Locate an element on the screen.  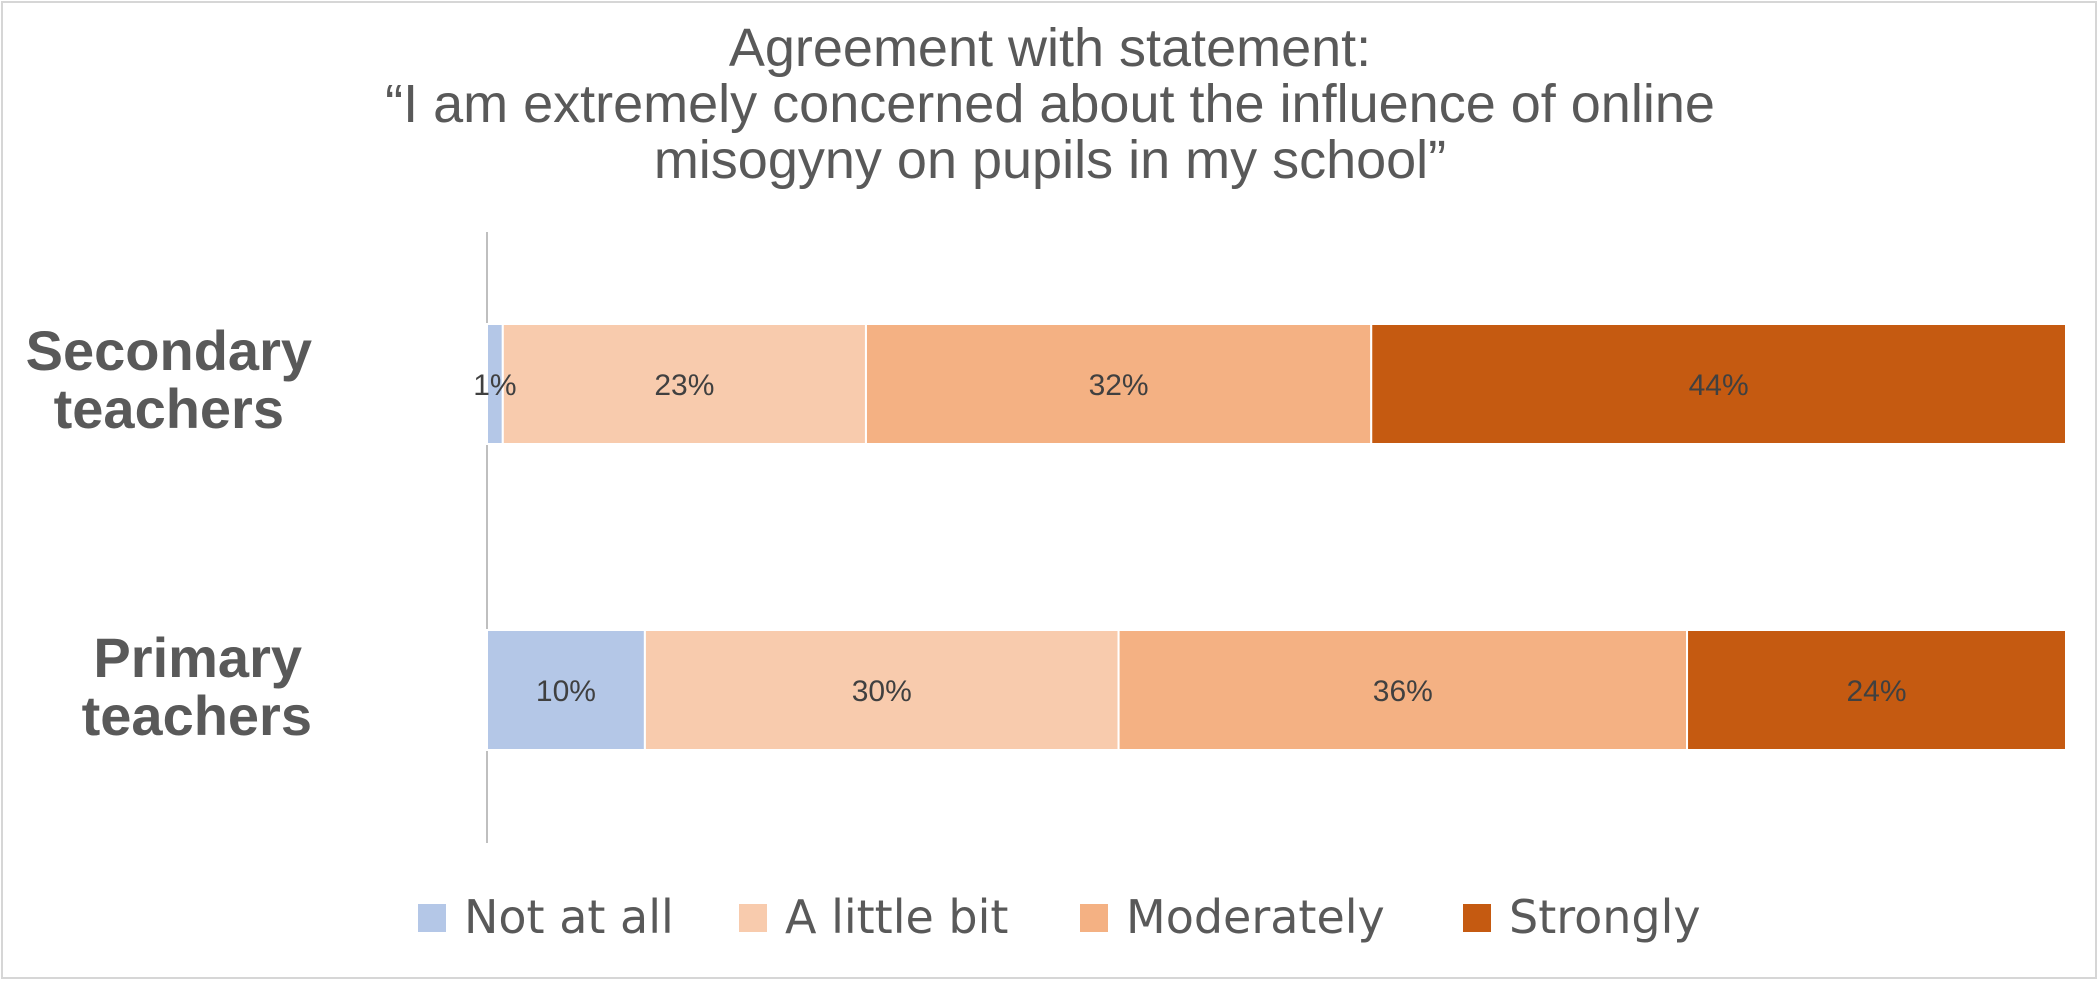
bar-secondary-teachers-strongly is located at coordinates (1718, 384).